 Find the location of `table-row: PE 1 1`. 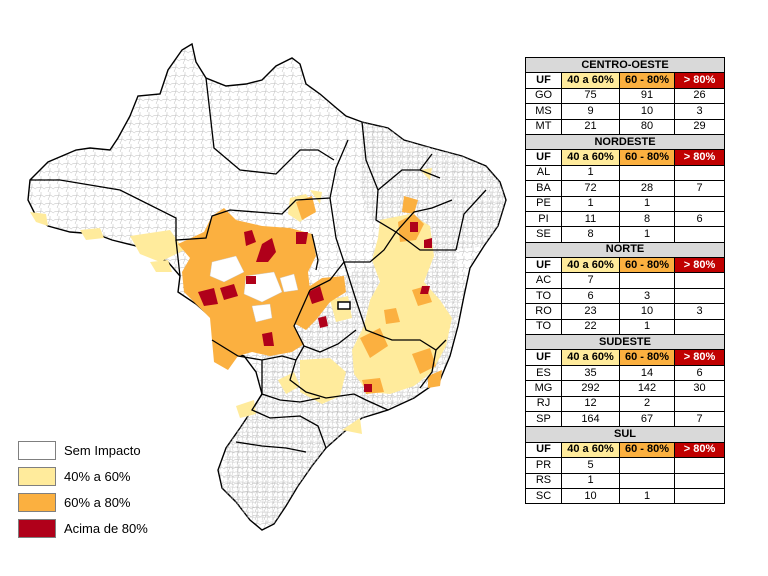

table-row: PE 1 1 is located at coordinates (625, 203).